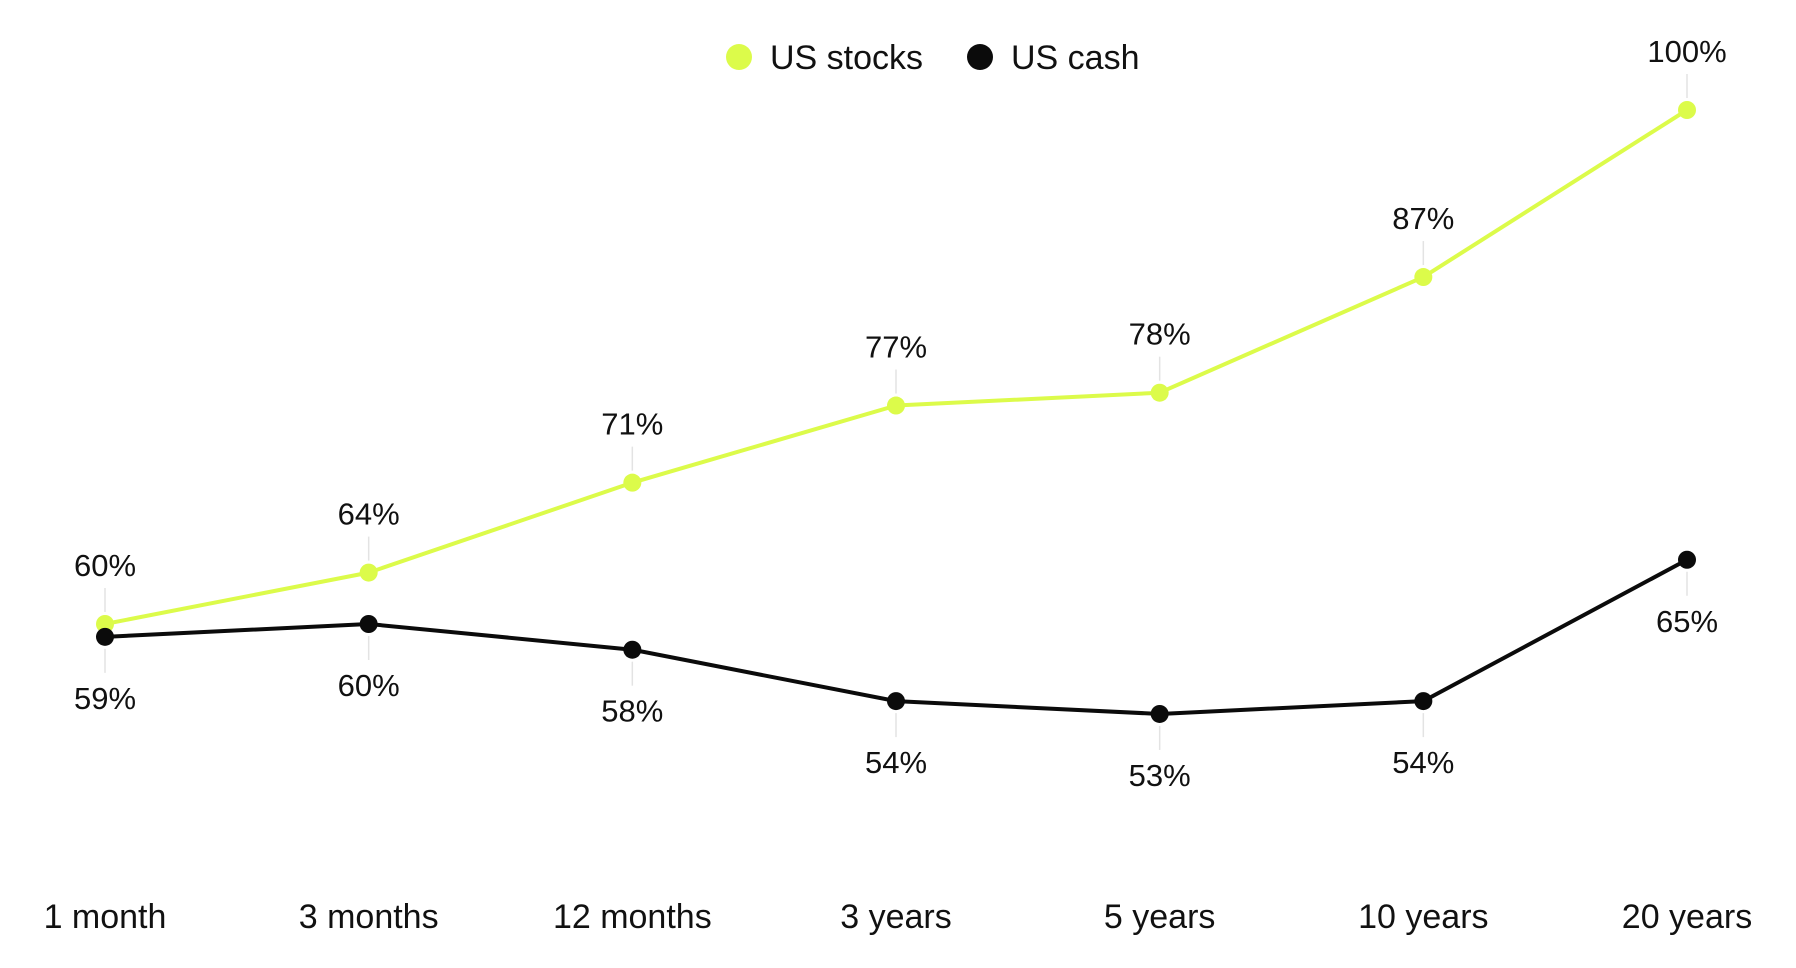 The width and height of the screenshot is (1796, 968). What do you see at coordinates (1075, 58) in the screenshot?
I see `legend-label: US cash` at bounding box center [1075, 58].